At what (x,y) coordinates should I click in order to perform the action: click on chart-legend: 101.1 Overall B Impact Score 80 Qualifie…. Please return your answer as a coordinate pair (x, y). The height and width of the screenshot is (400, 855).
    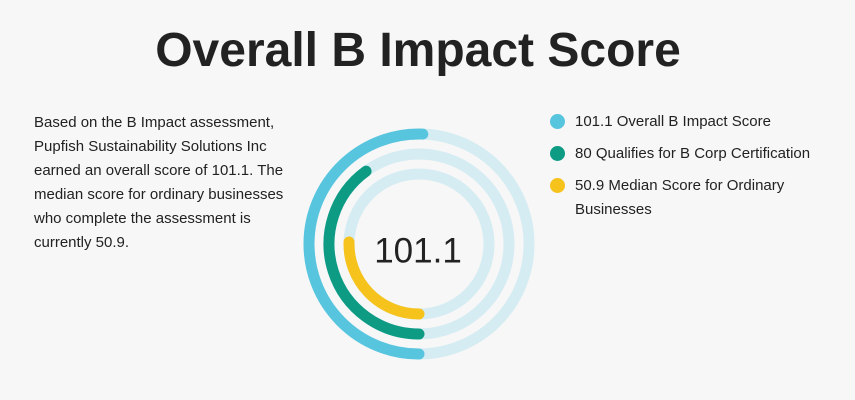
    Looking at the image, I should click on (695, 170).